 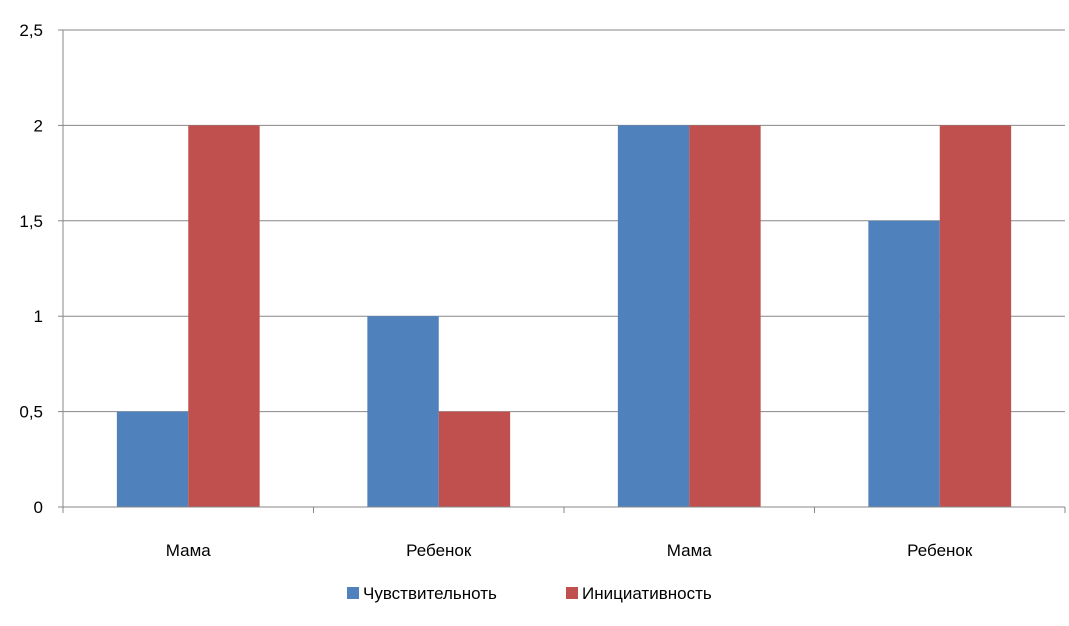 I want to click on y-tick-label: 2, so click(x=38, y=125).